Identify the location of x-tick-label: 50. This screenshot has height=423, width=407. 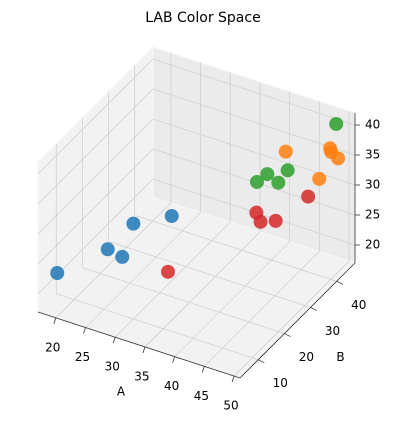
(230, 406).